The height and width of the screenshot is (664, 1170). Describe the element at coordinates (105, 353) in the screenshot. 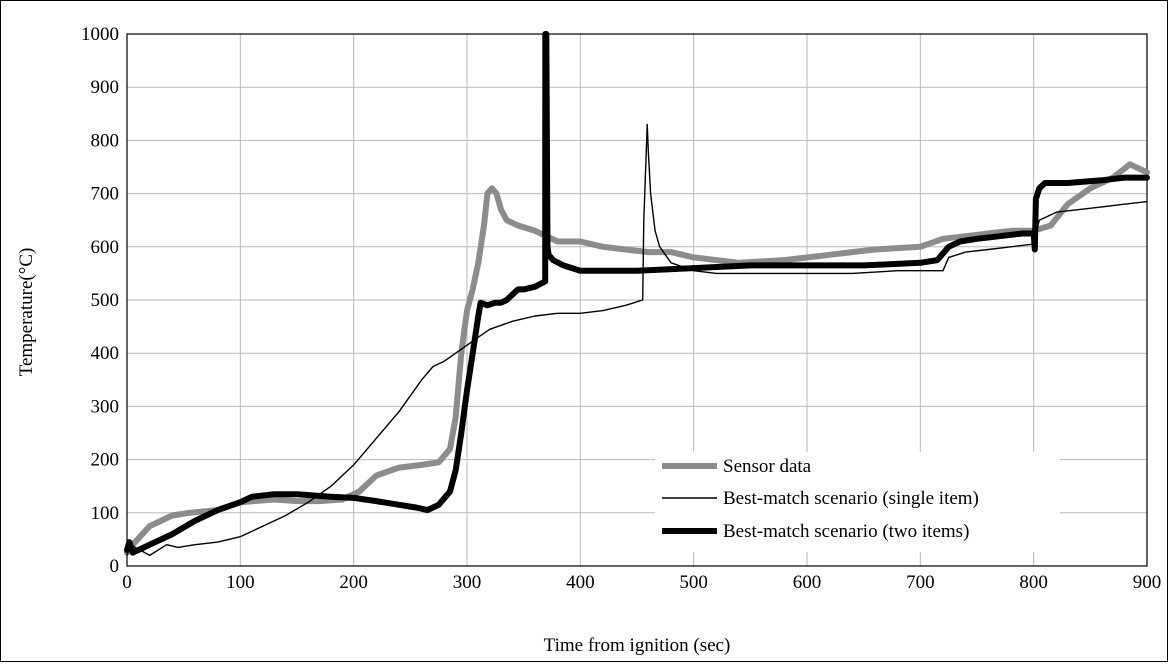

I see `y-tick-label: 400` at that location.